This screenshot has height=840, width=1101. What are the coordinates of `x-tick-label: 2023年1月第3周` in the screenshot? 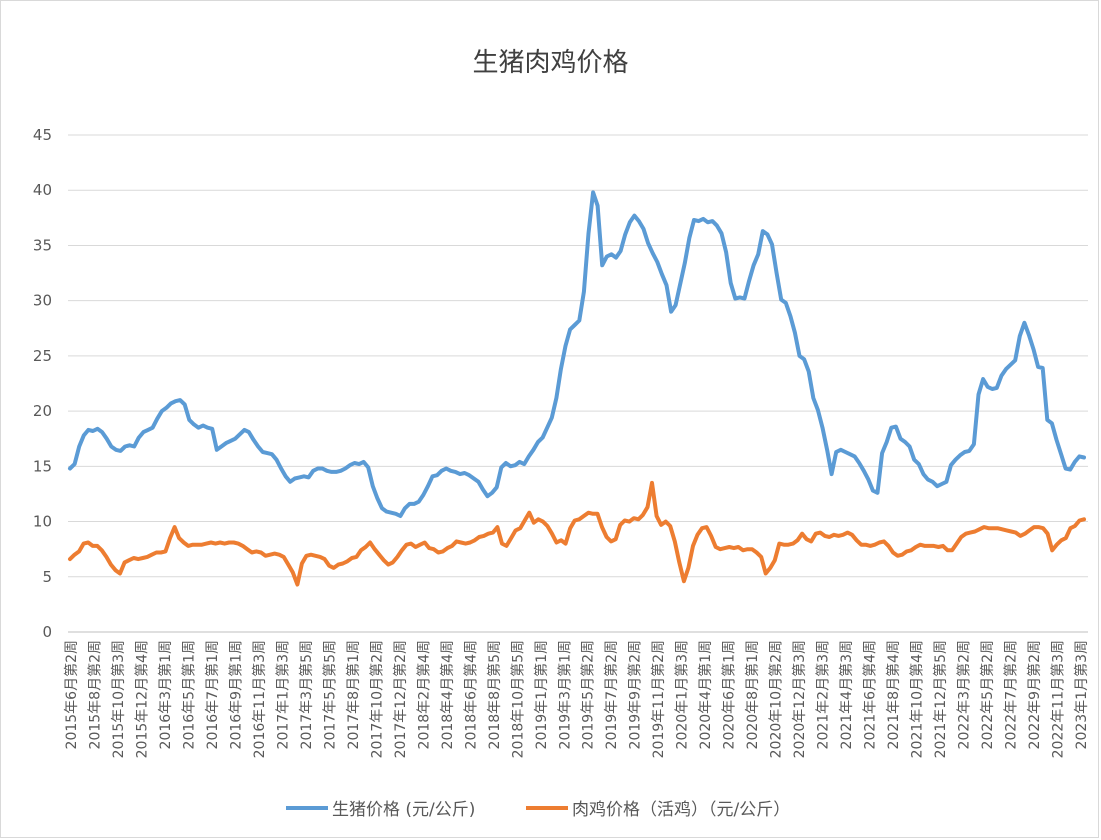 It's located at (1081, 694).